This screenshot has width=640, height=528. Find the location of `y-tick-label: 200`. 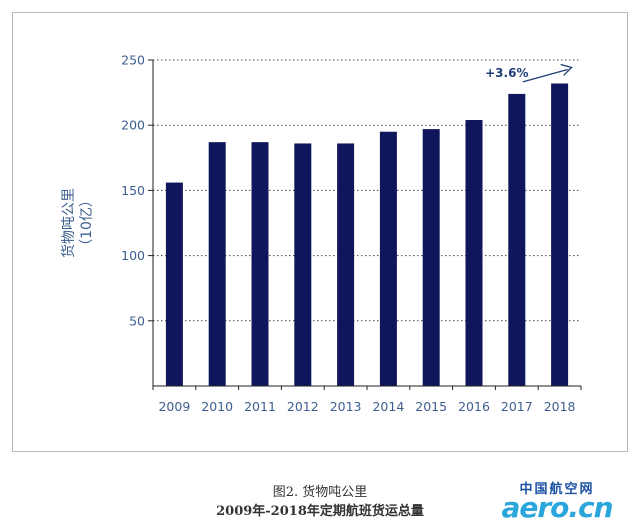

y-tick-label: 200 is located at coordinates (133, 125).